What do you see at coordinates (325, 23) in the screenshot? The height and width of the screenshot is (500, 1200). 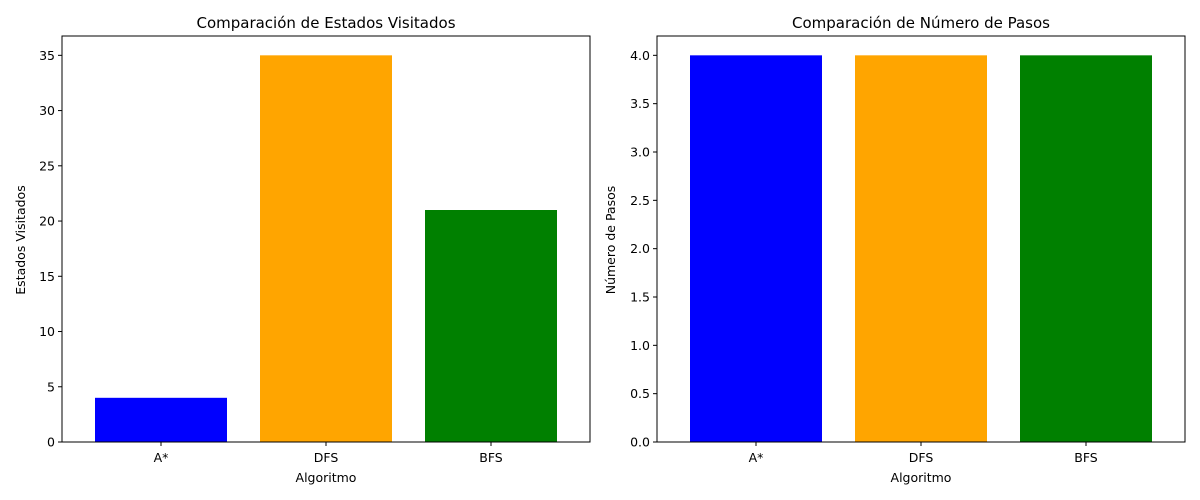 I see `chart-title: Comparación de Estados Visitados` at bounding box center [325, 23].